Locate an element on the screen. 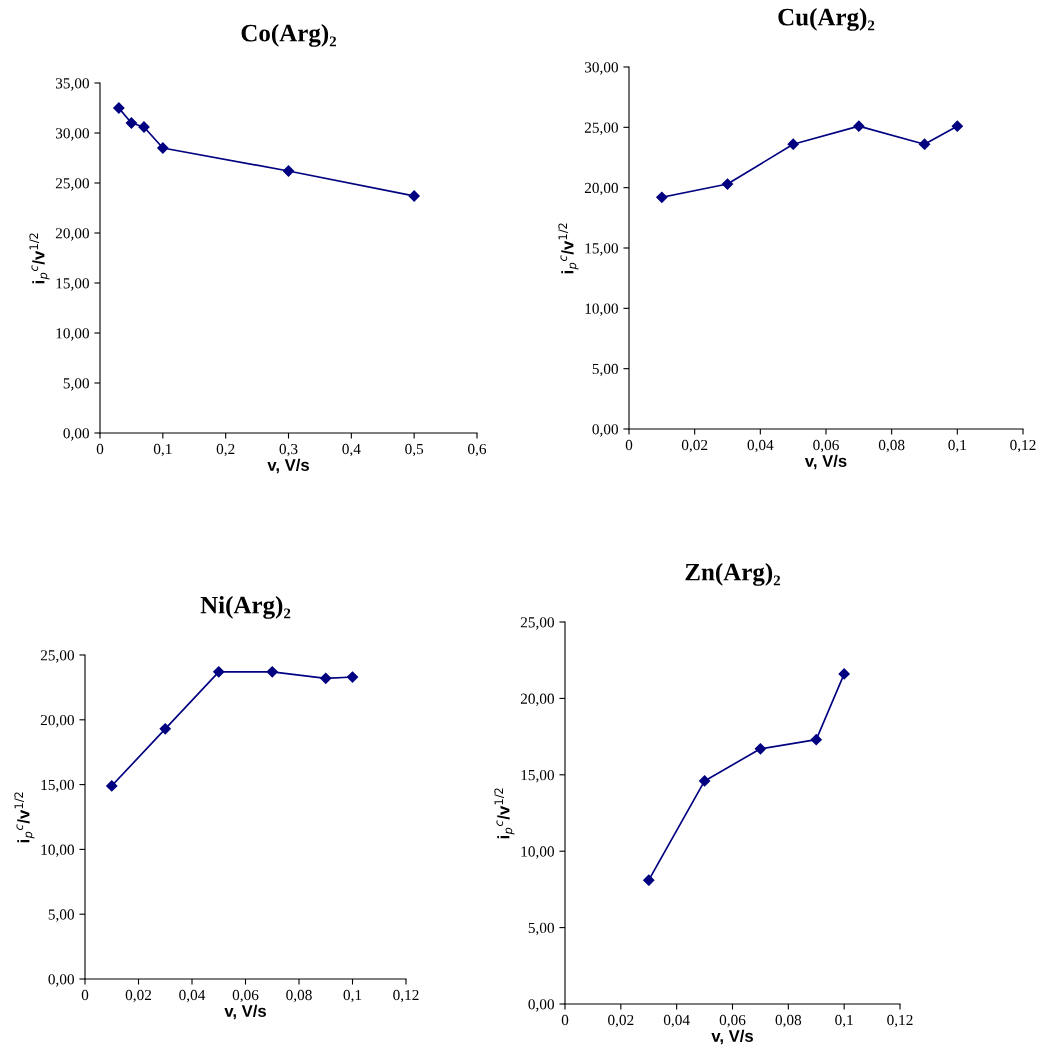  y-tick-label: 35,00 is located at coordinates (72, 84).